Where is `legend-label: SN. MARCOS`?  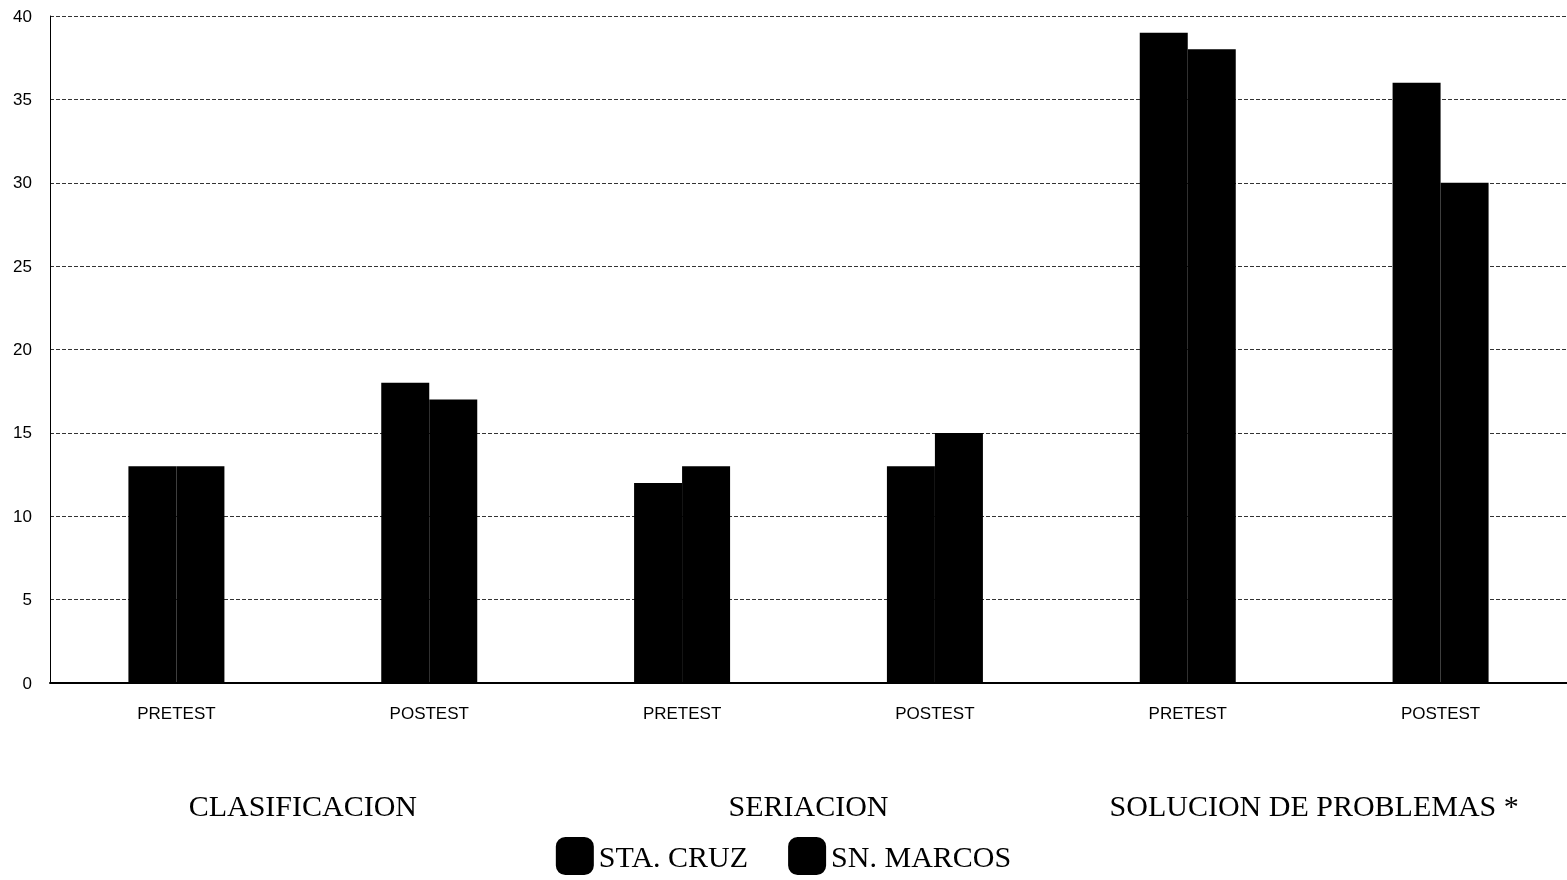 legend-label: SN. MARCOS is located at coordinates (921, 856).